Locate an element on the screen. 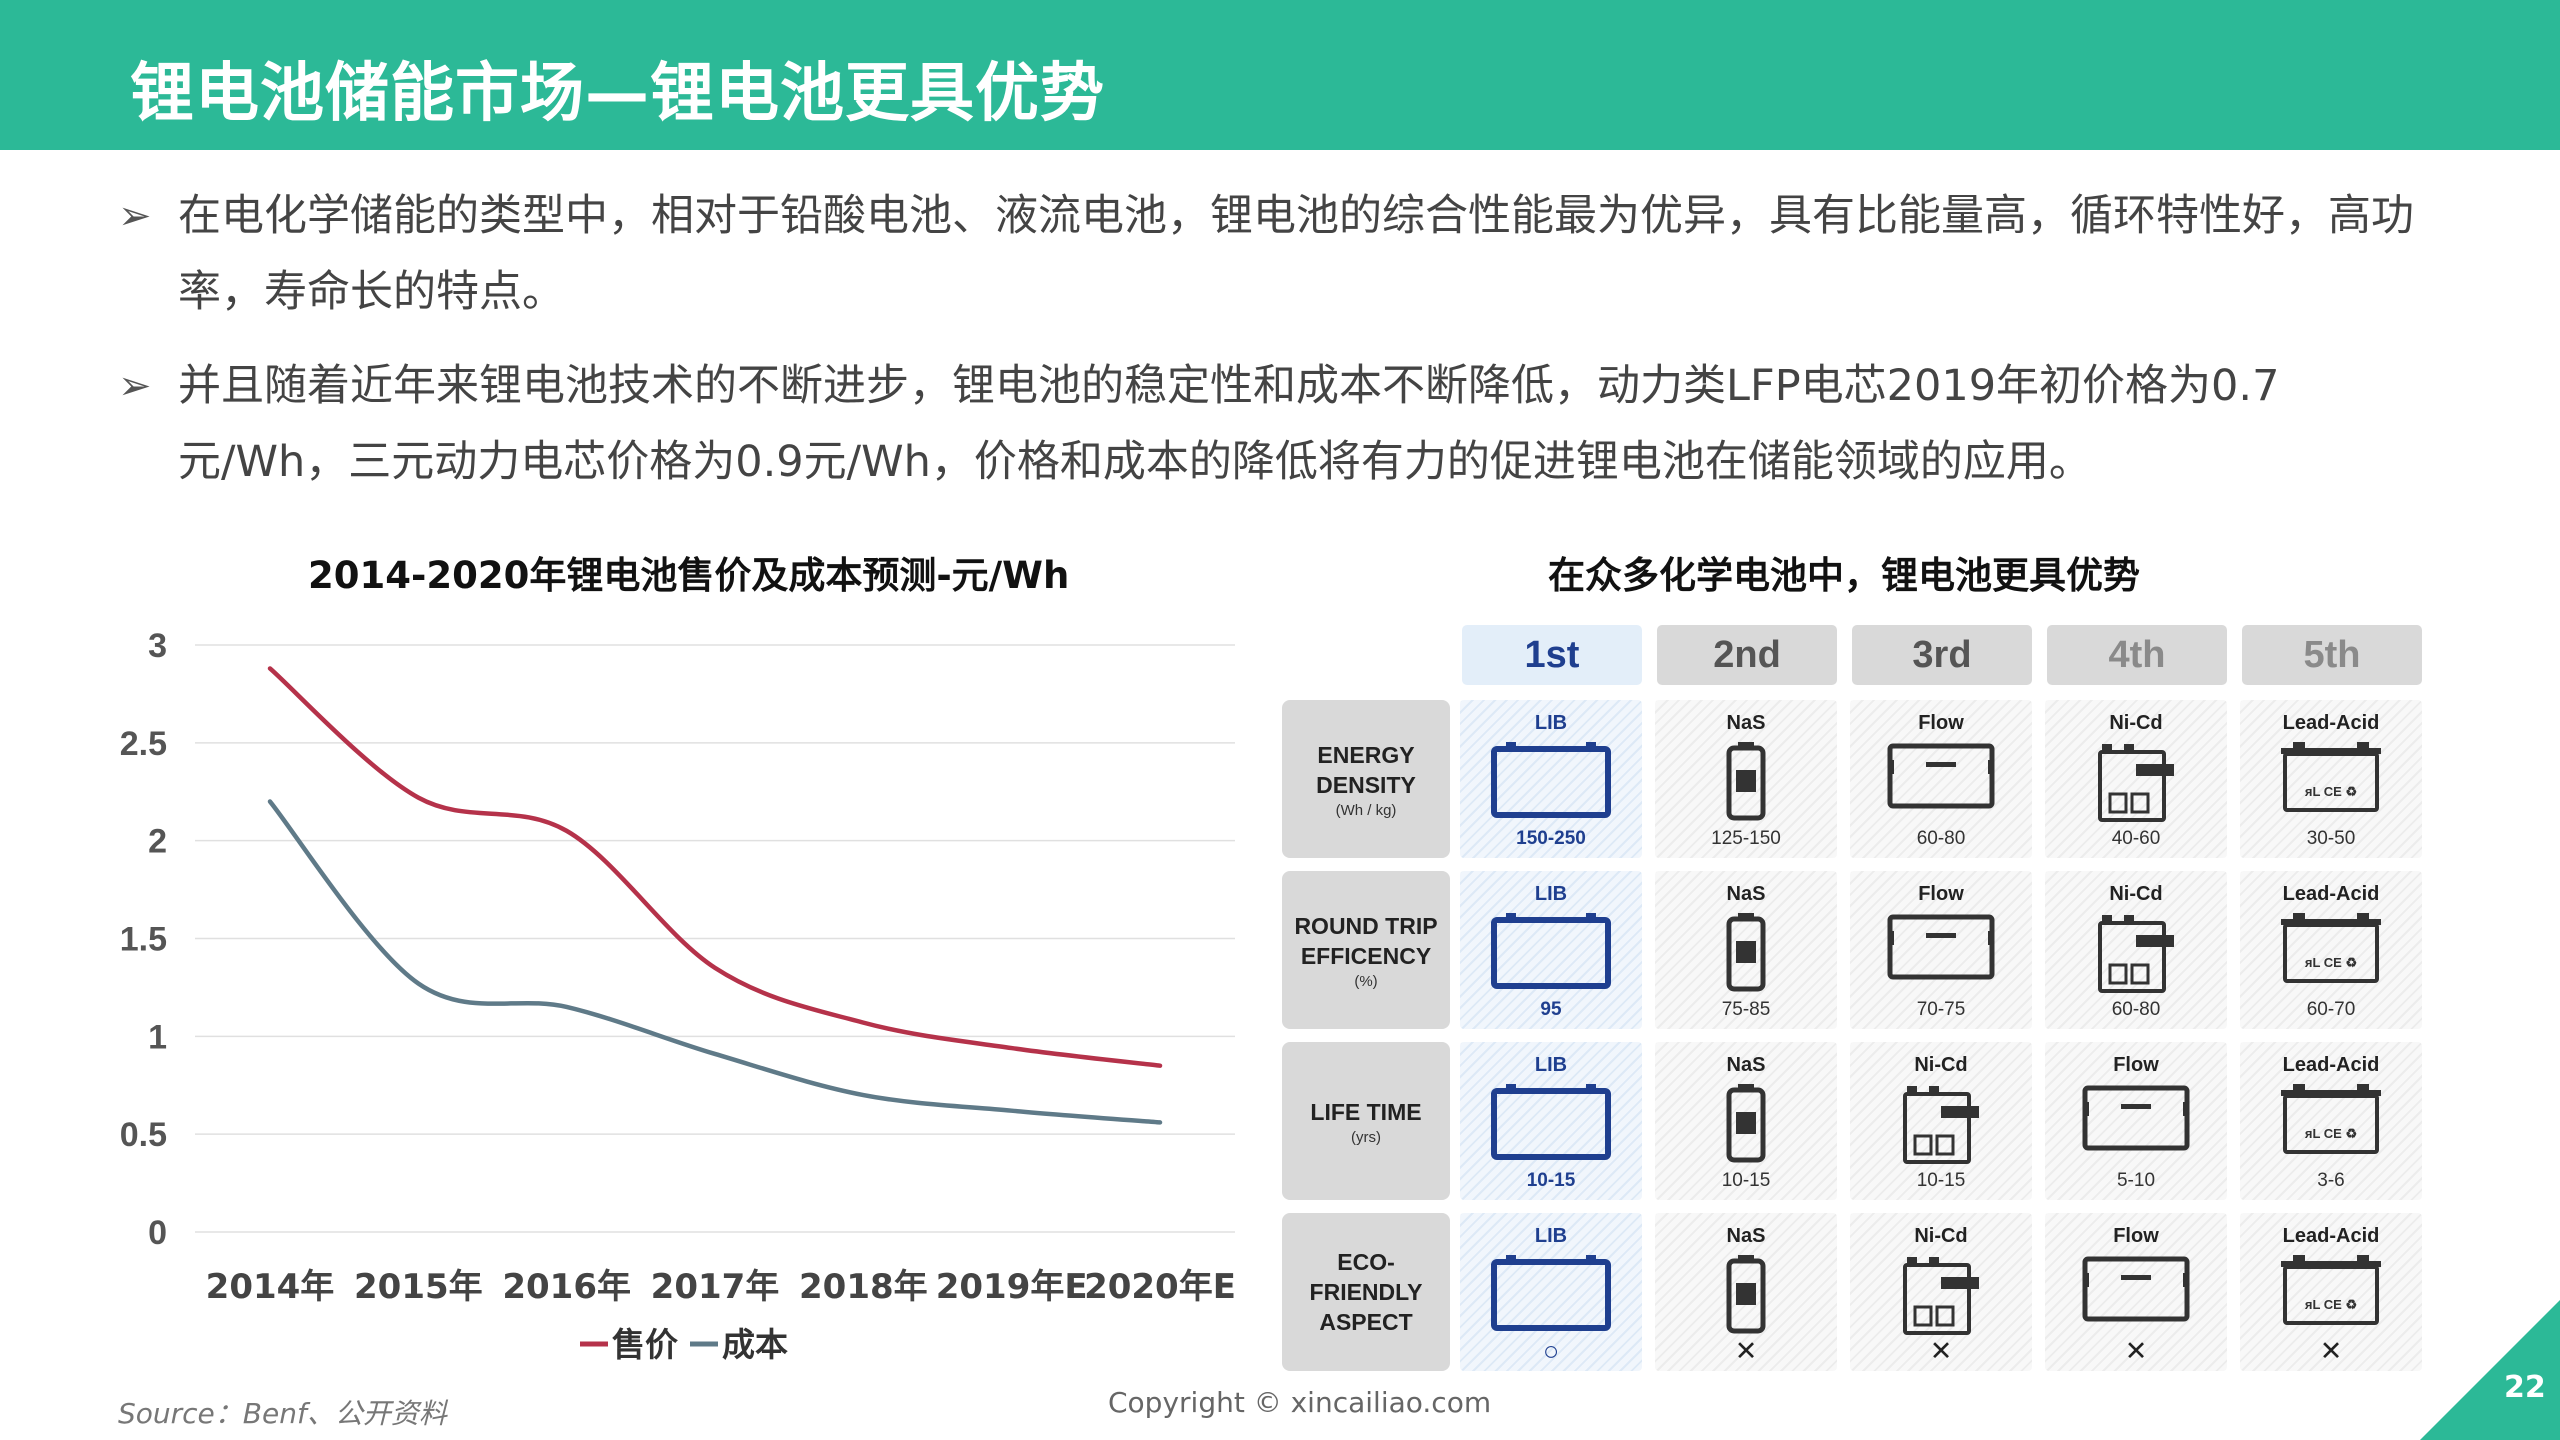 This screenshot has width=2560, height=1440. battery-cell: Flow ✕ is located at coordinates (2136, 1292).